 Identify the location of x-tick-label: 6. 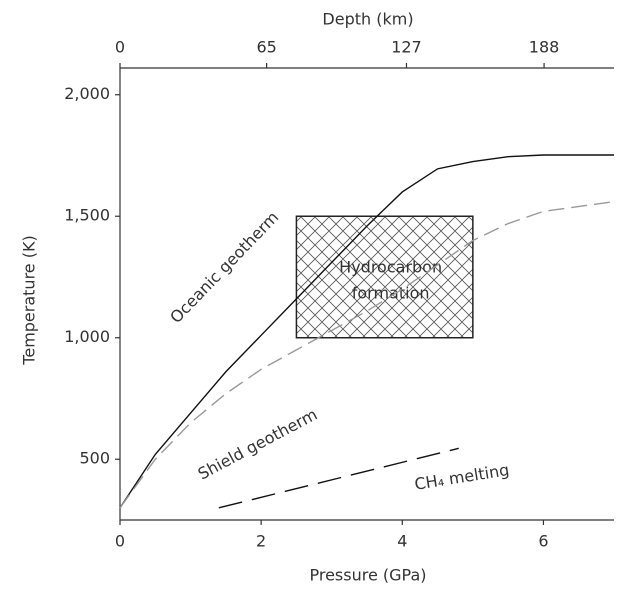
(543, 541).